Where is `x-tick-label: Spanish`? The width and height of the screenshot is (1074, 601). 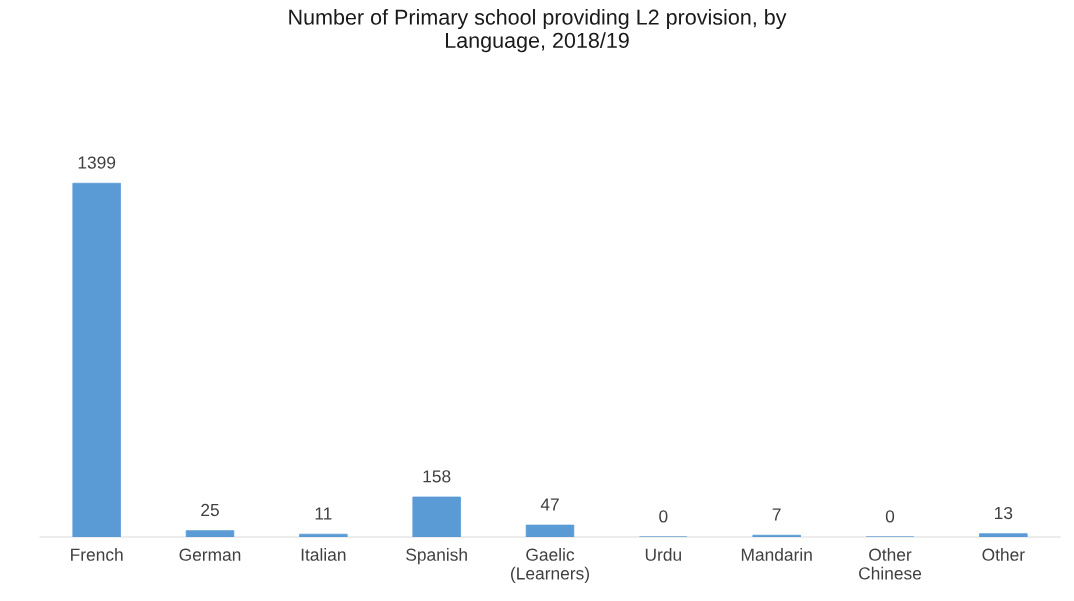
x-tick-label: Spanish is located at coordinates (436, 556).